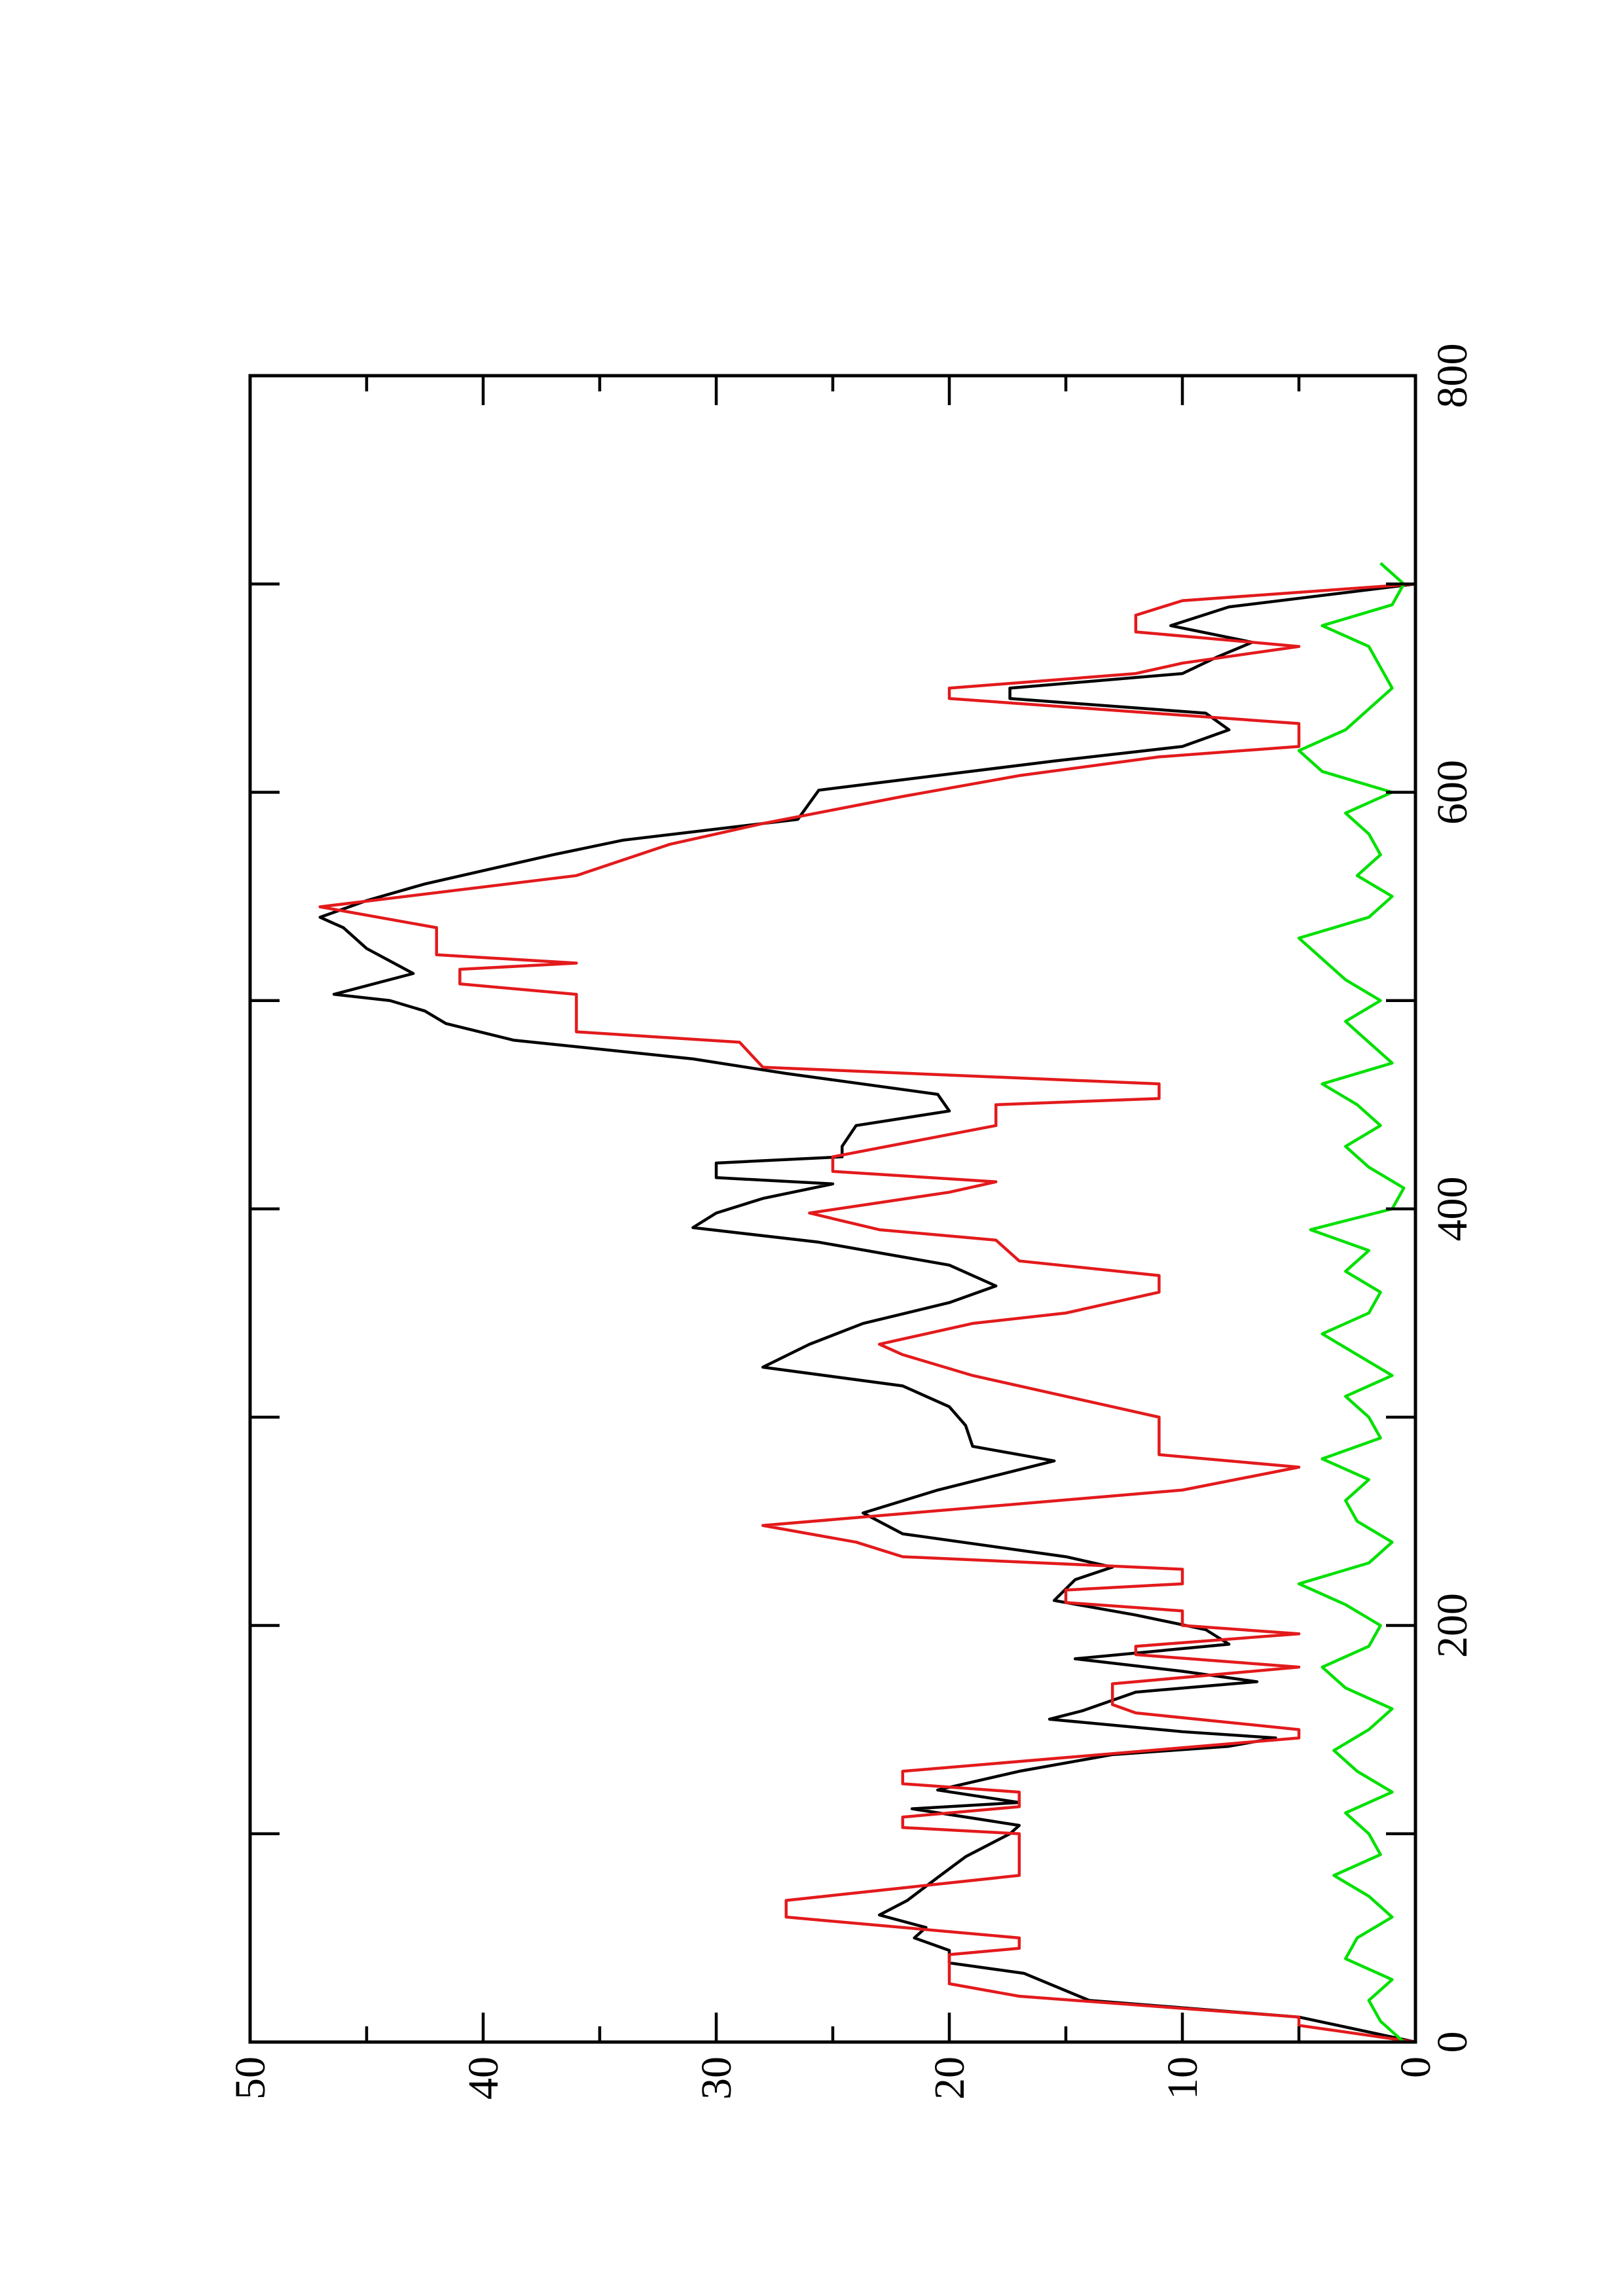 The width and height of the screenshot is (1623, 2296). I want to click on y-tick-label: 30, so click(716, 2078).